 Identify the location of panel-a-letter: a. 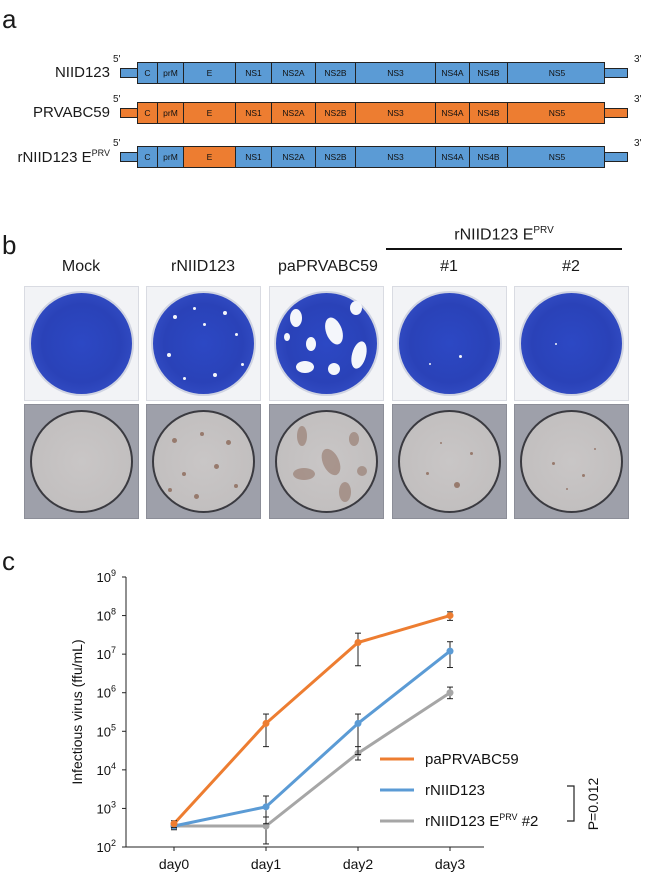
(9, 19).